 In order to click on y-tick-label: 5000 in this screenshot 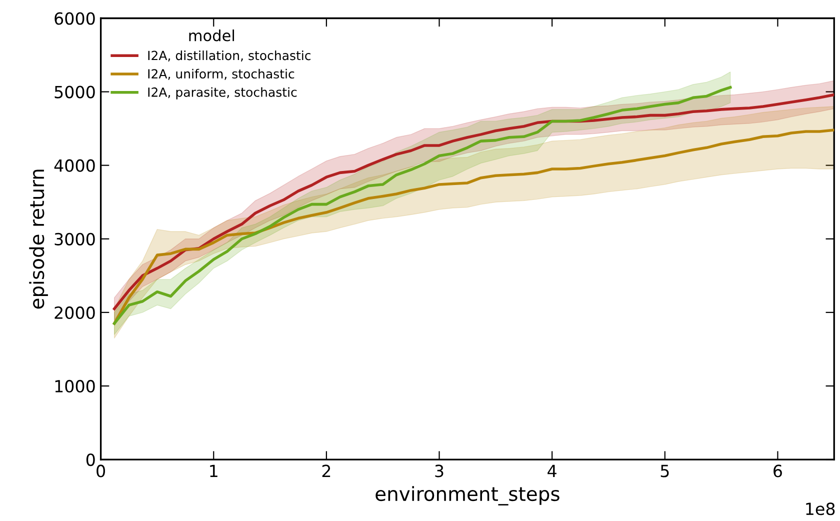, I will do `click(74, 92)`.